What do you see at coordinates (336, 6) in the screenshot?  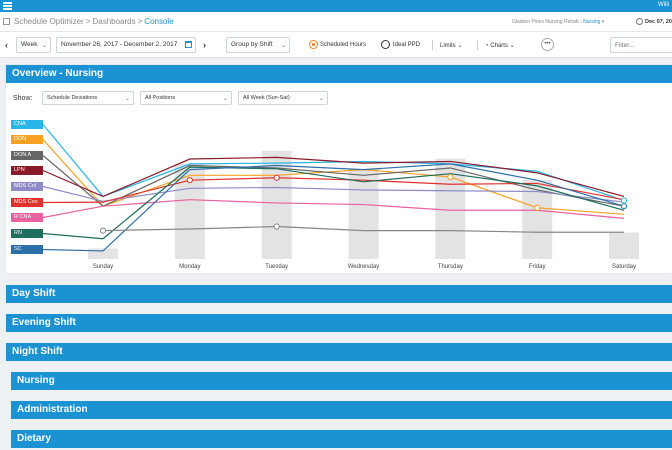 I see `top-bar: Willi` at bounding box center [336, 6].